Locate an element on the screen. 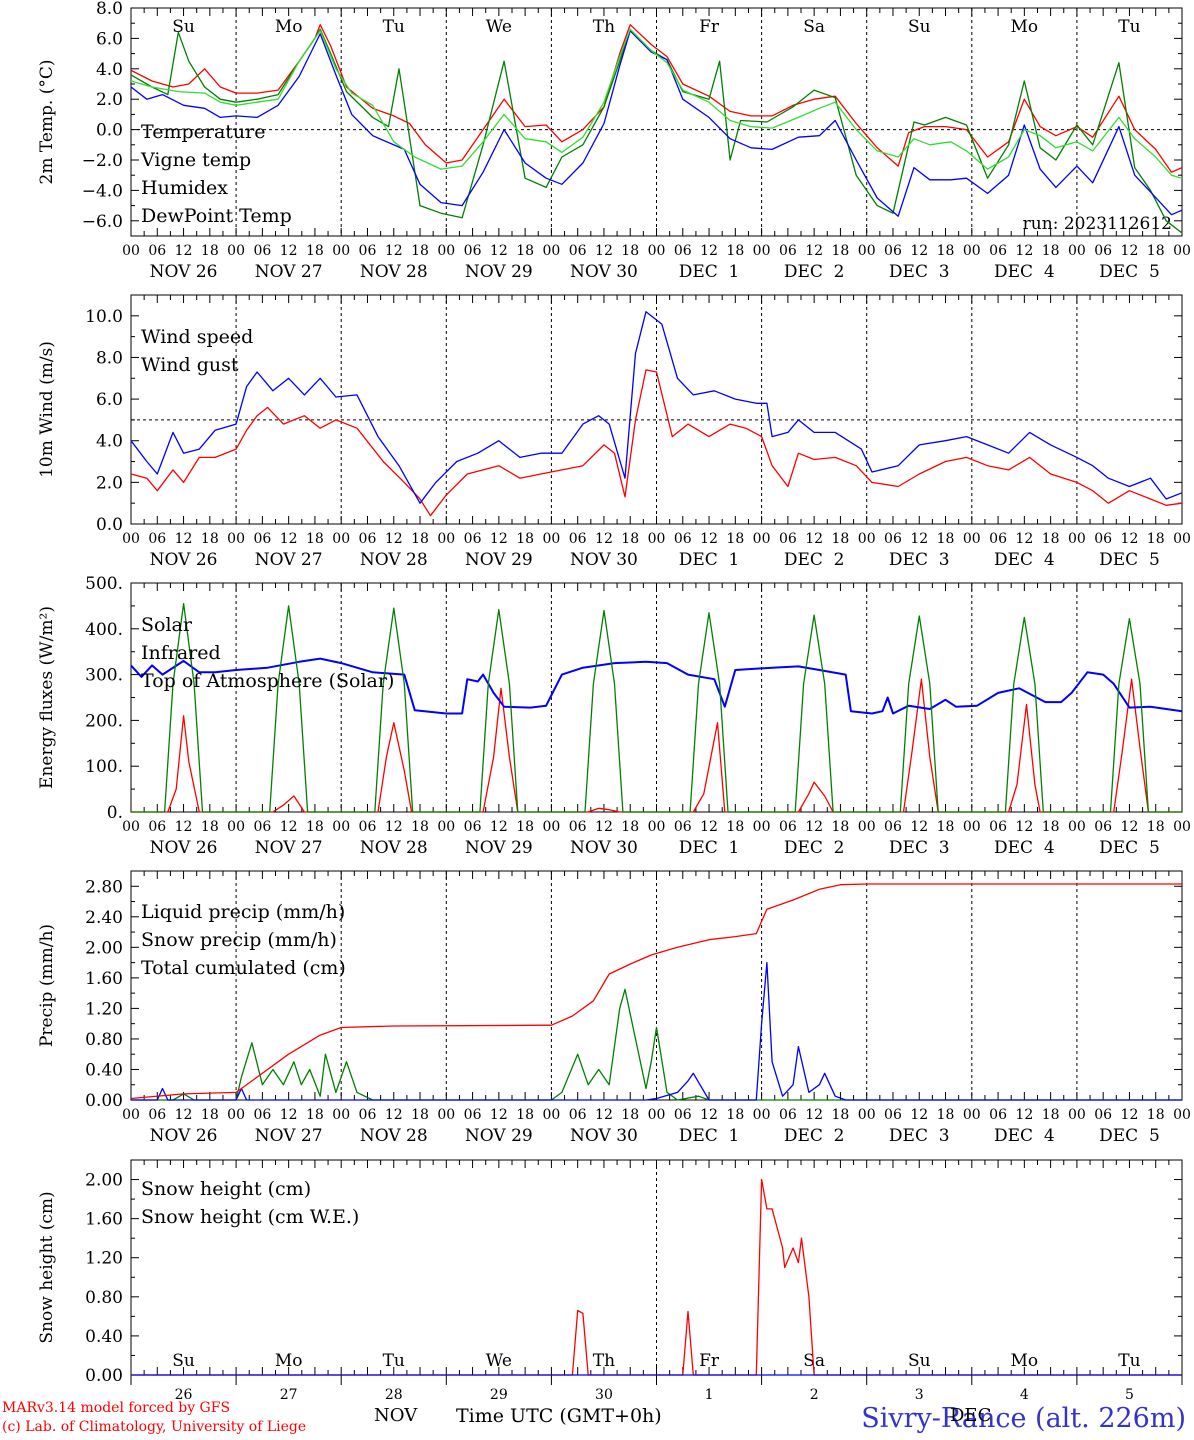 This screenshot has height=1440, width=1194. y-tick-label: −4.0 is located at coordinates (102, 191).